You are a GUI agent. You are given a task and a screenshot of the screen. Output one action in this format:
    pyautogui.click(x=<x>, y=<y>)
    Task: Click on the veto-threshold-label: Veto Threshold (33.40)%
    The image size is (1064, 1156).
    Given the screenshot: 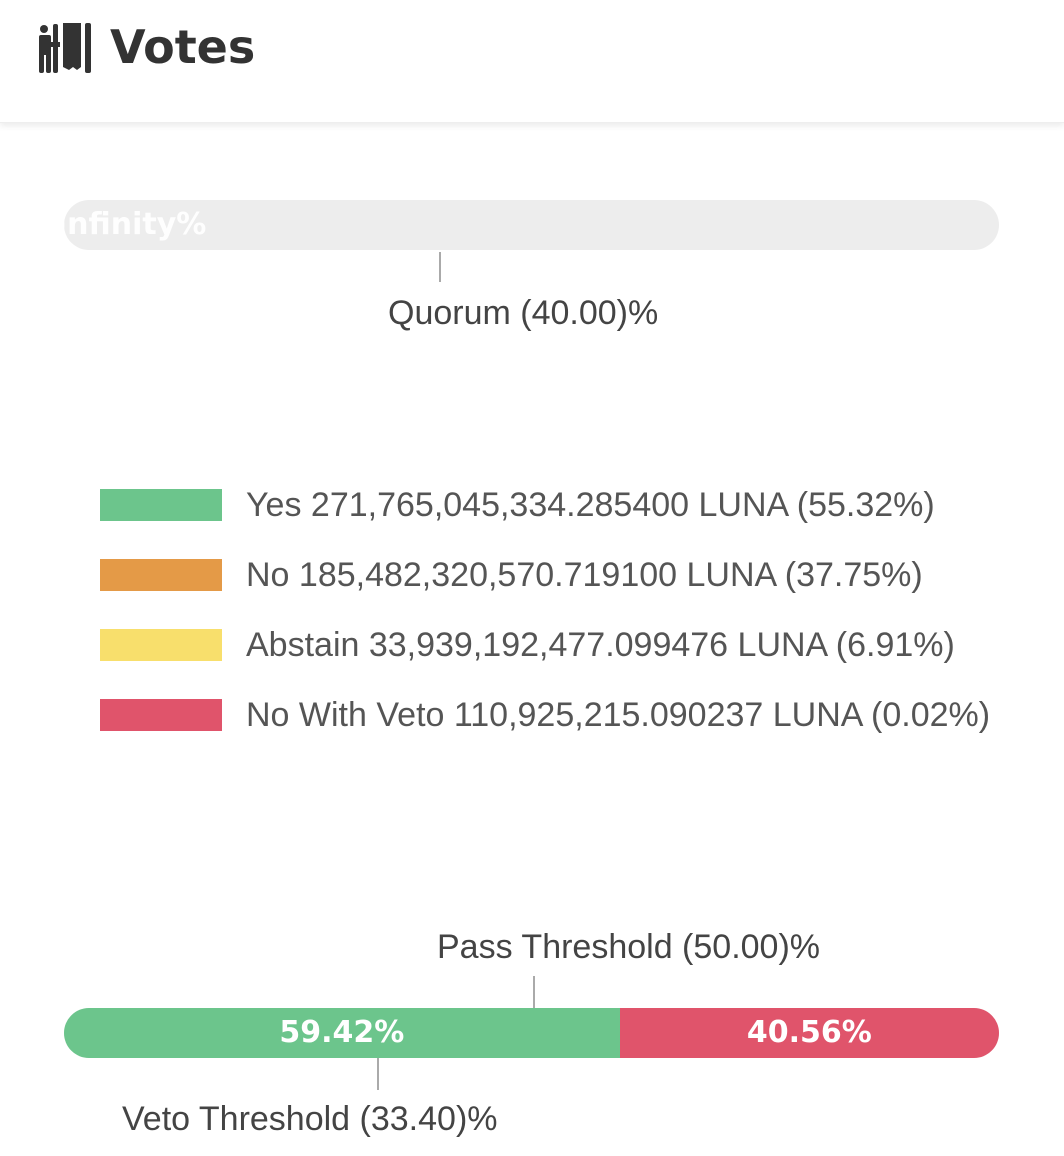 What is the action you would take?
    pyautogui.click(x=310, y=1119)
    